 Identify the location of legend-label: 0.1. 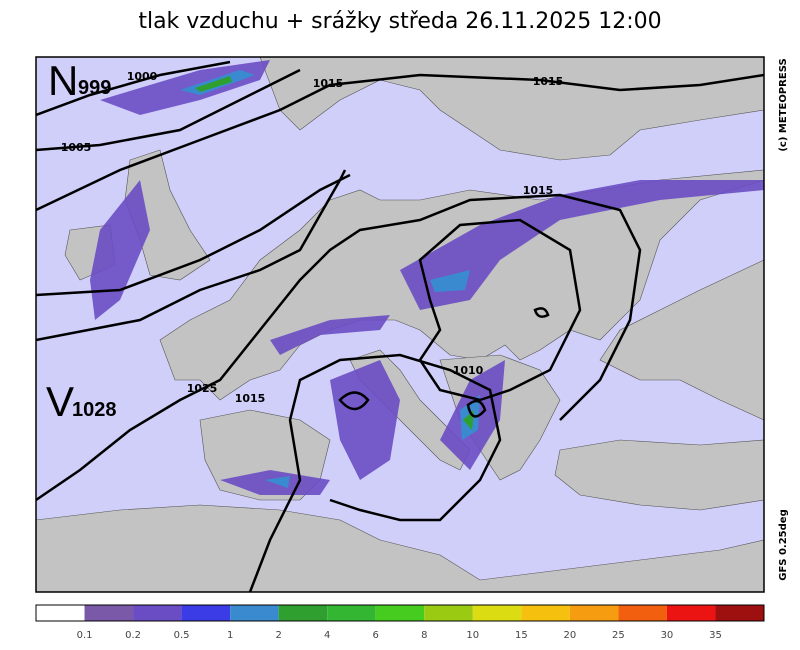
(85, 635).